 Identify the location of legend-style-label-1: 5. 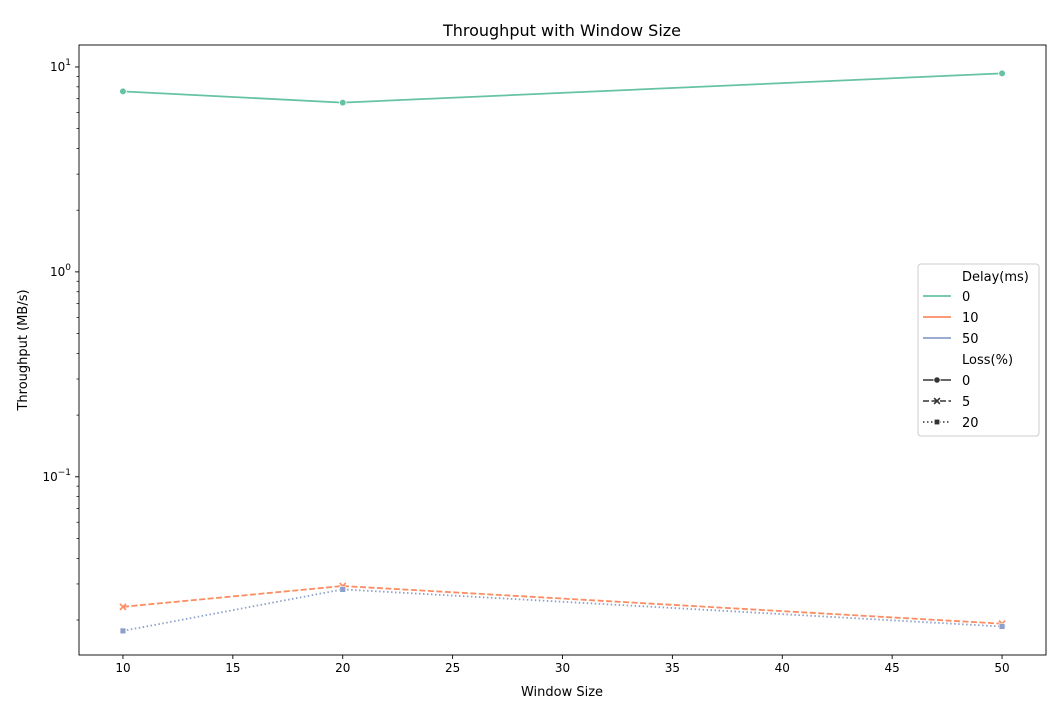
(966, 402).